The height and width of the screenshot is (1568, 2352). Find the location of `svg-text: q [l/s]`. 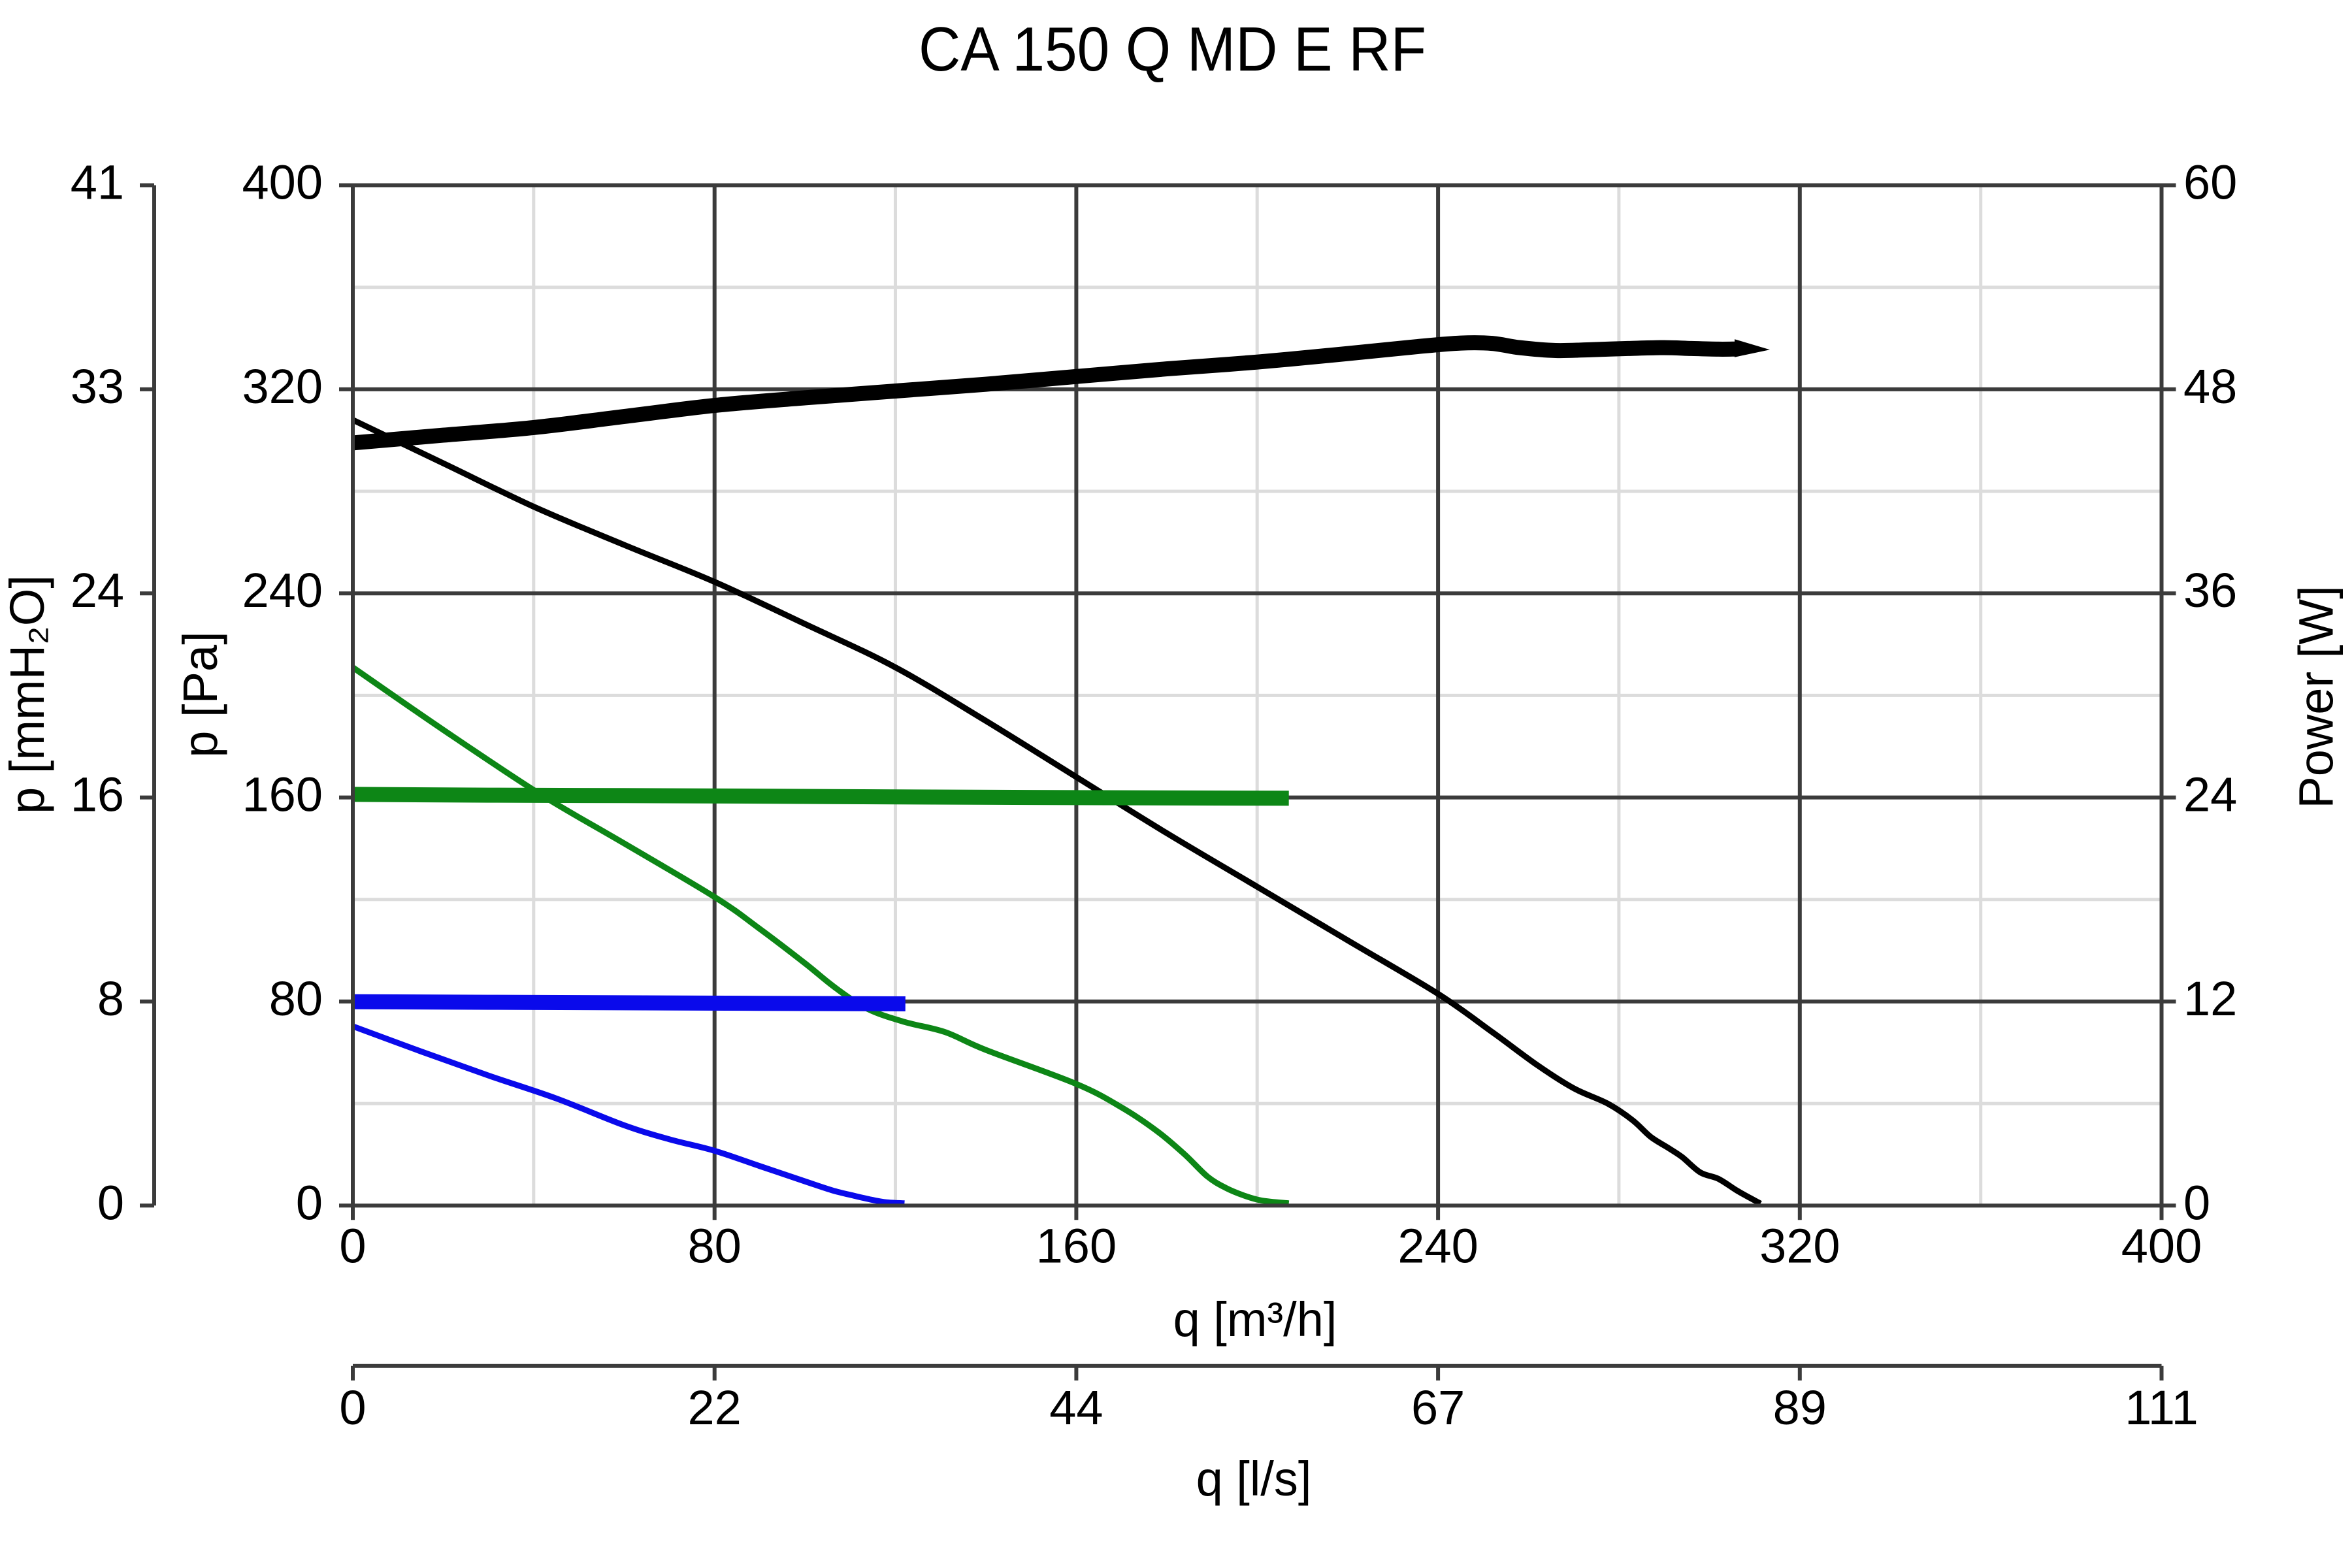

svg-text: q [l/s] is located at coordinates (1254, 1479).